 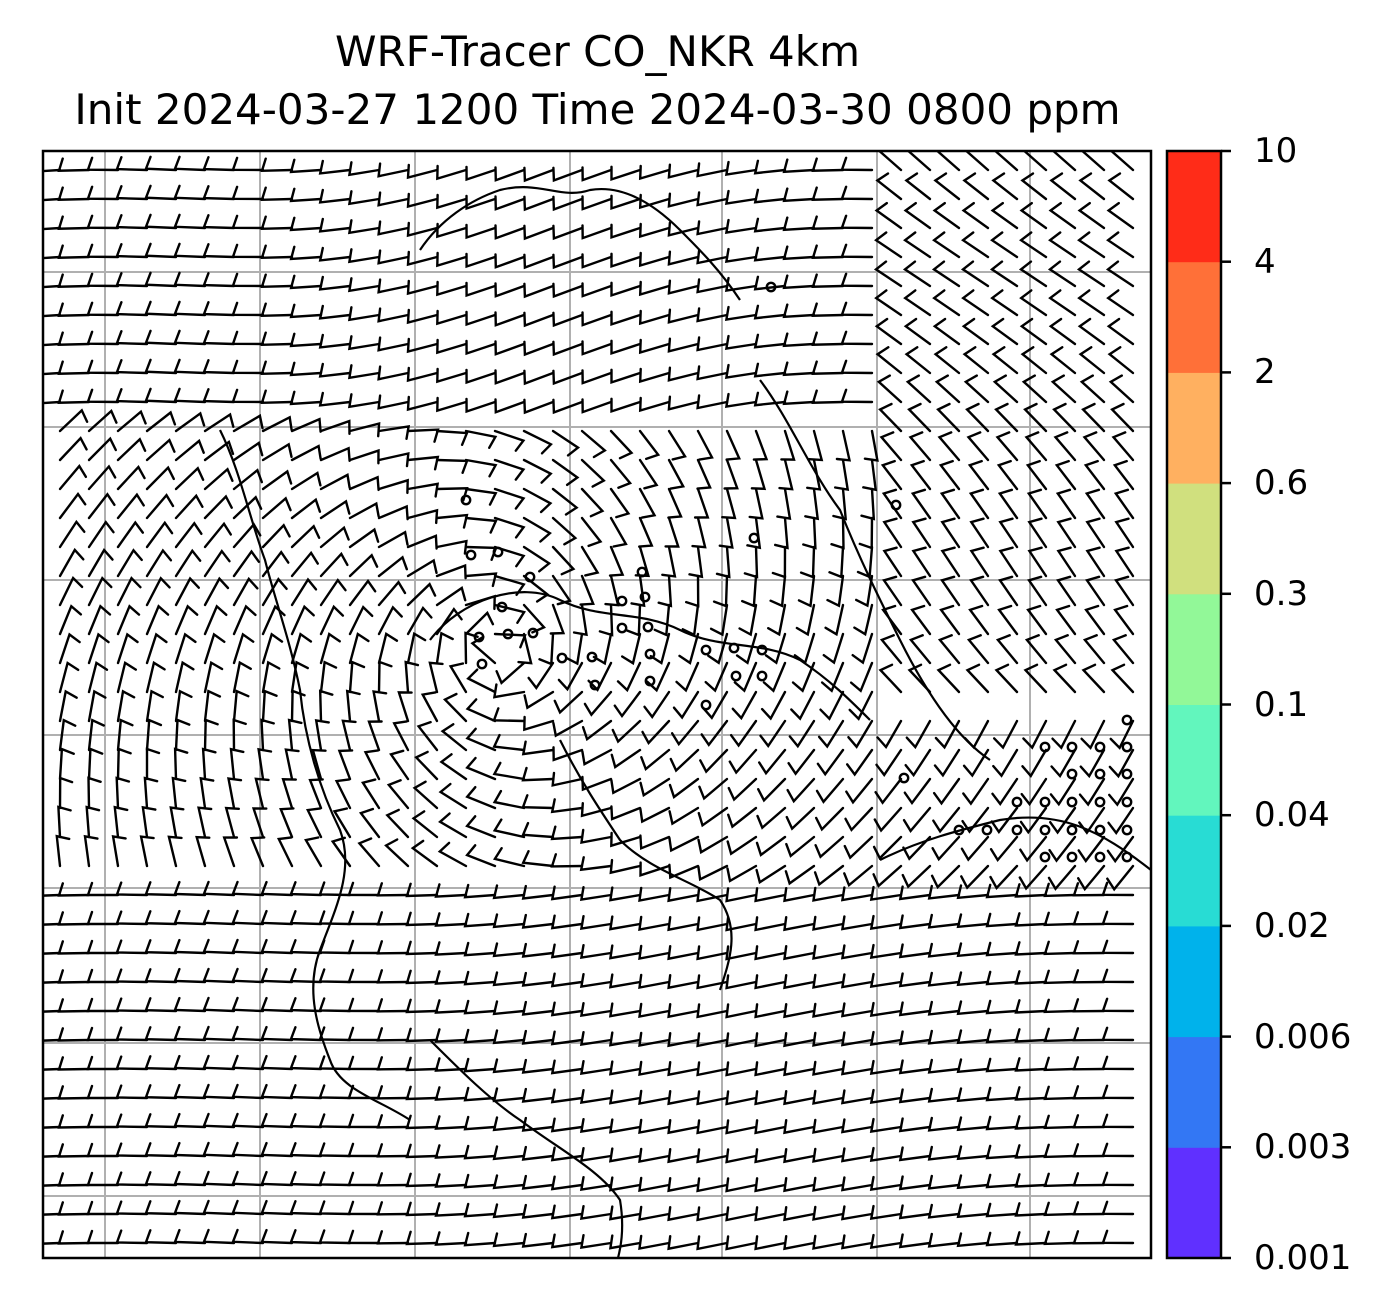 What do you see at coordinates (1281, 483) in the screenshot?
I see `colorbar-tick-label: 0.6` at bounding box center [1281, 483].